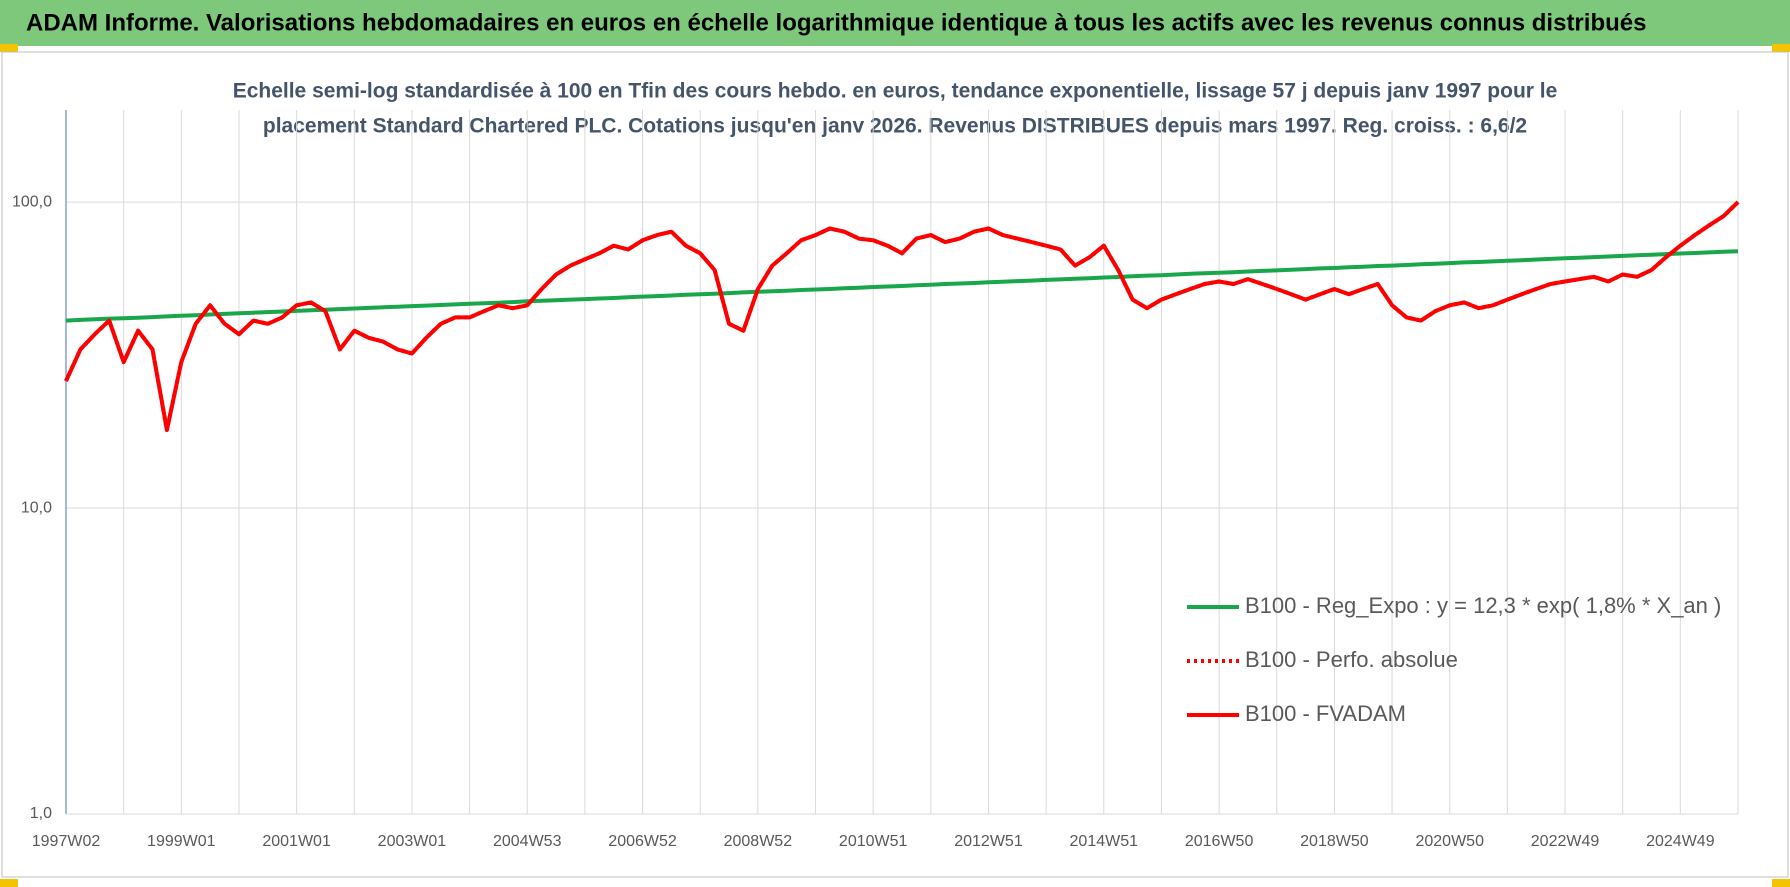 The height and width of the screenshot is (887, 1790). Describe the element at coordinates (902, 286) in the screenshot. I see `series-line` at that location.